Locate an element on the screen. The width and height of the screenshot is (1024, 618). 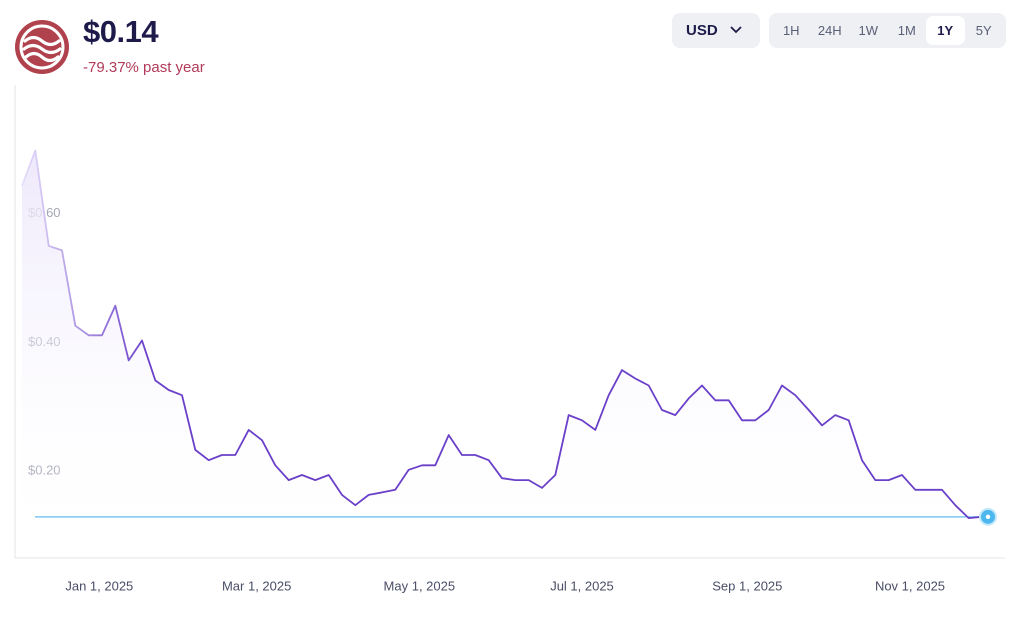
price-change: -79.37% past year is located at coordinates (144, 67).